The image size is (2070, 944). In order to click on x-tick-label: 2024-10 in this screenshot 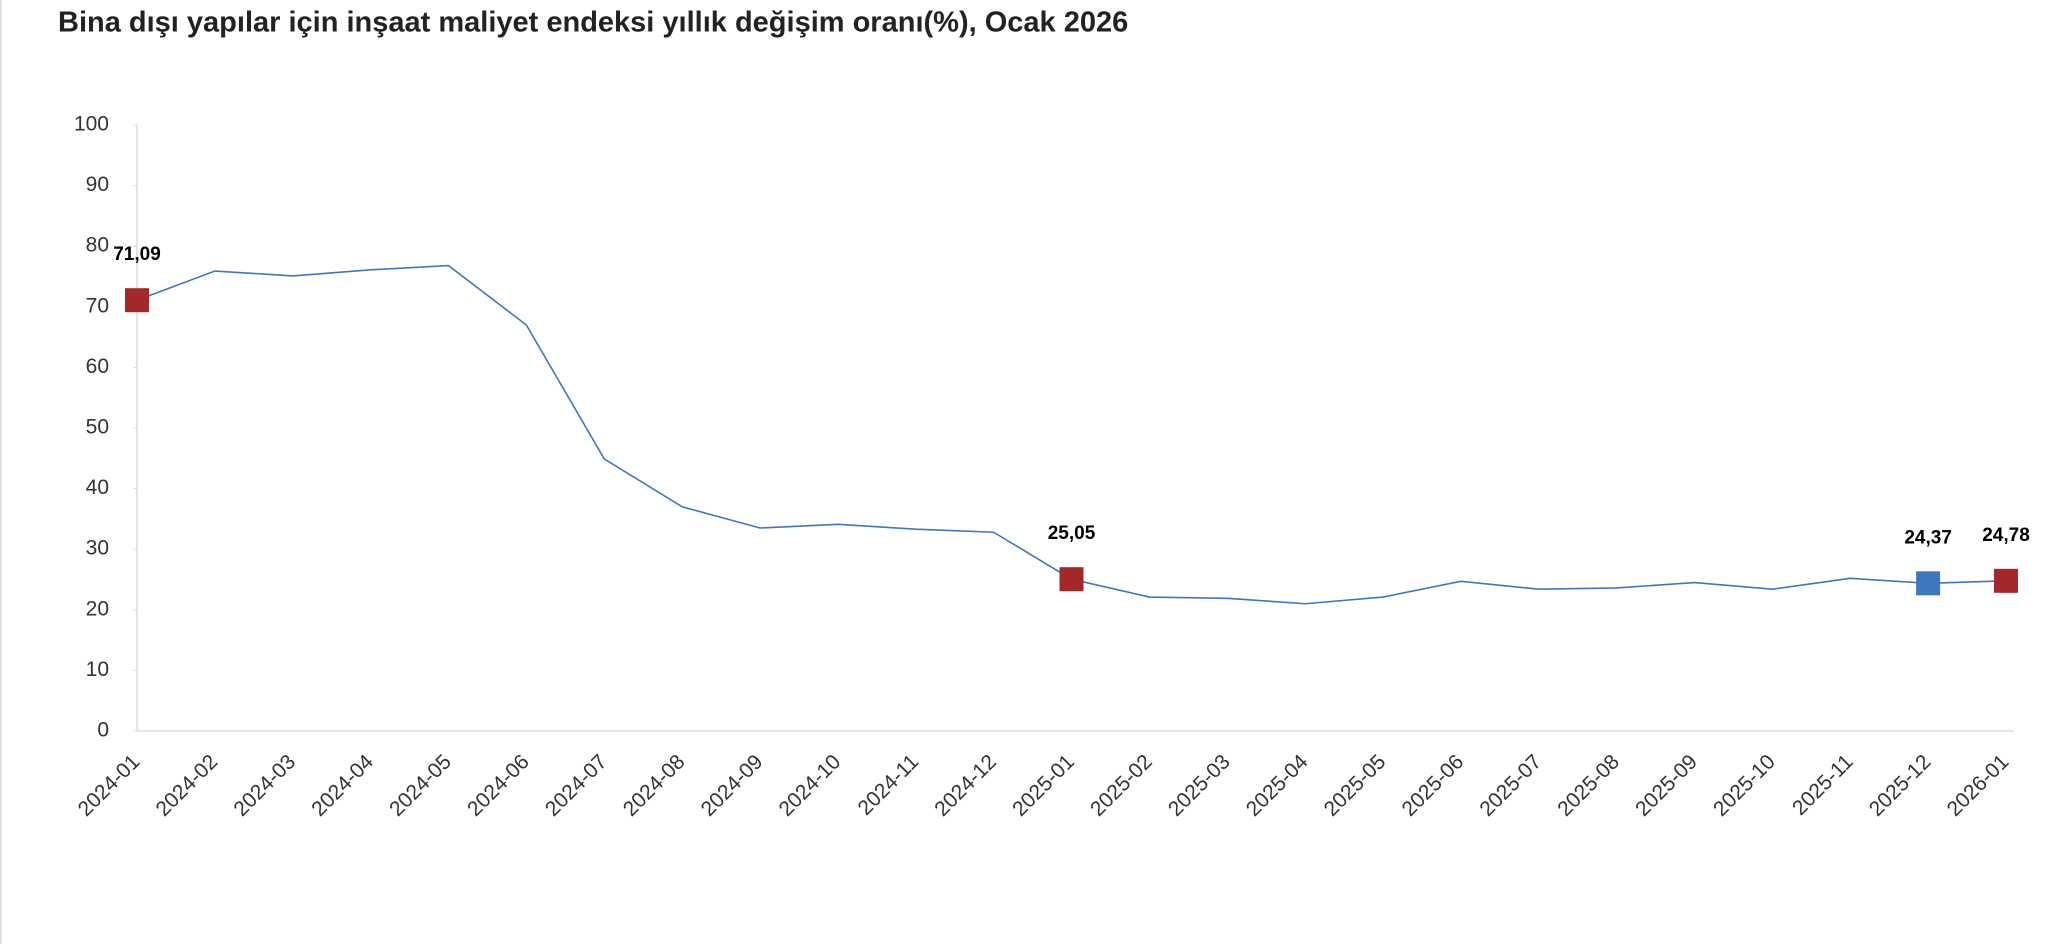, I will do `click(810, 785)`.